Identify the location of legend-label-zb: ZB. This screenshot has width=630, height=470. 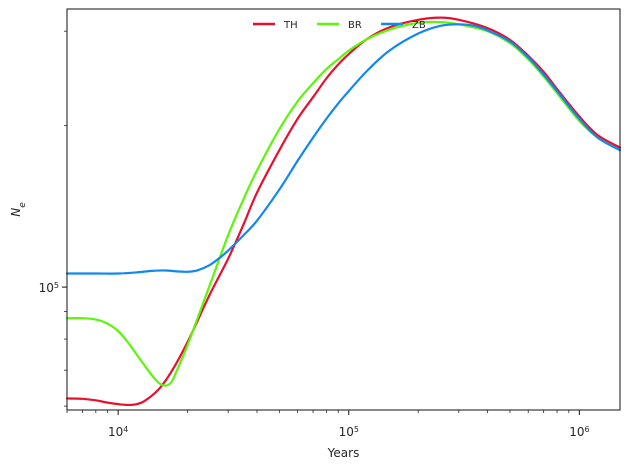
(419, 25).